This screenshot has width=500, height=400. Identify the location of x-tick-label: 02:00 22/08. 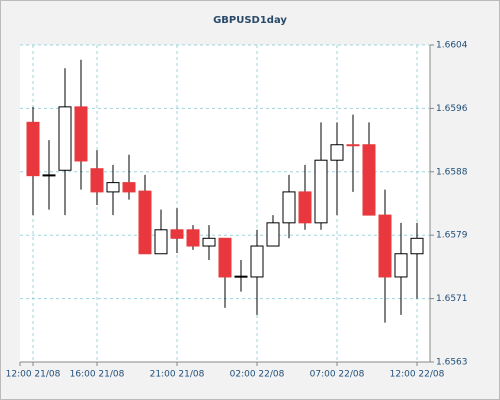
(257, 375).